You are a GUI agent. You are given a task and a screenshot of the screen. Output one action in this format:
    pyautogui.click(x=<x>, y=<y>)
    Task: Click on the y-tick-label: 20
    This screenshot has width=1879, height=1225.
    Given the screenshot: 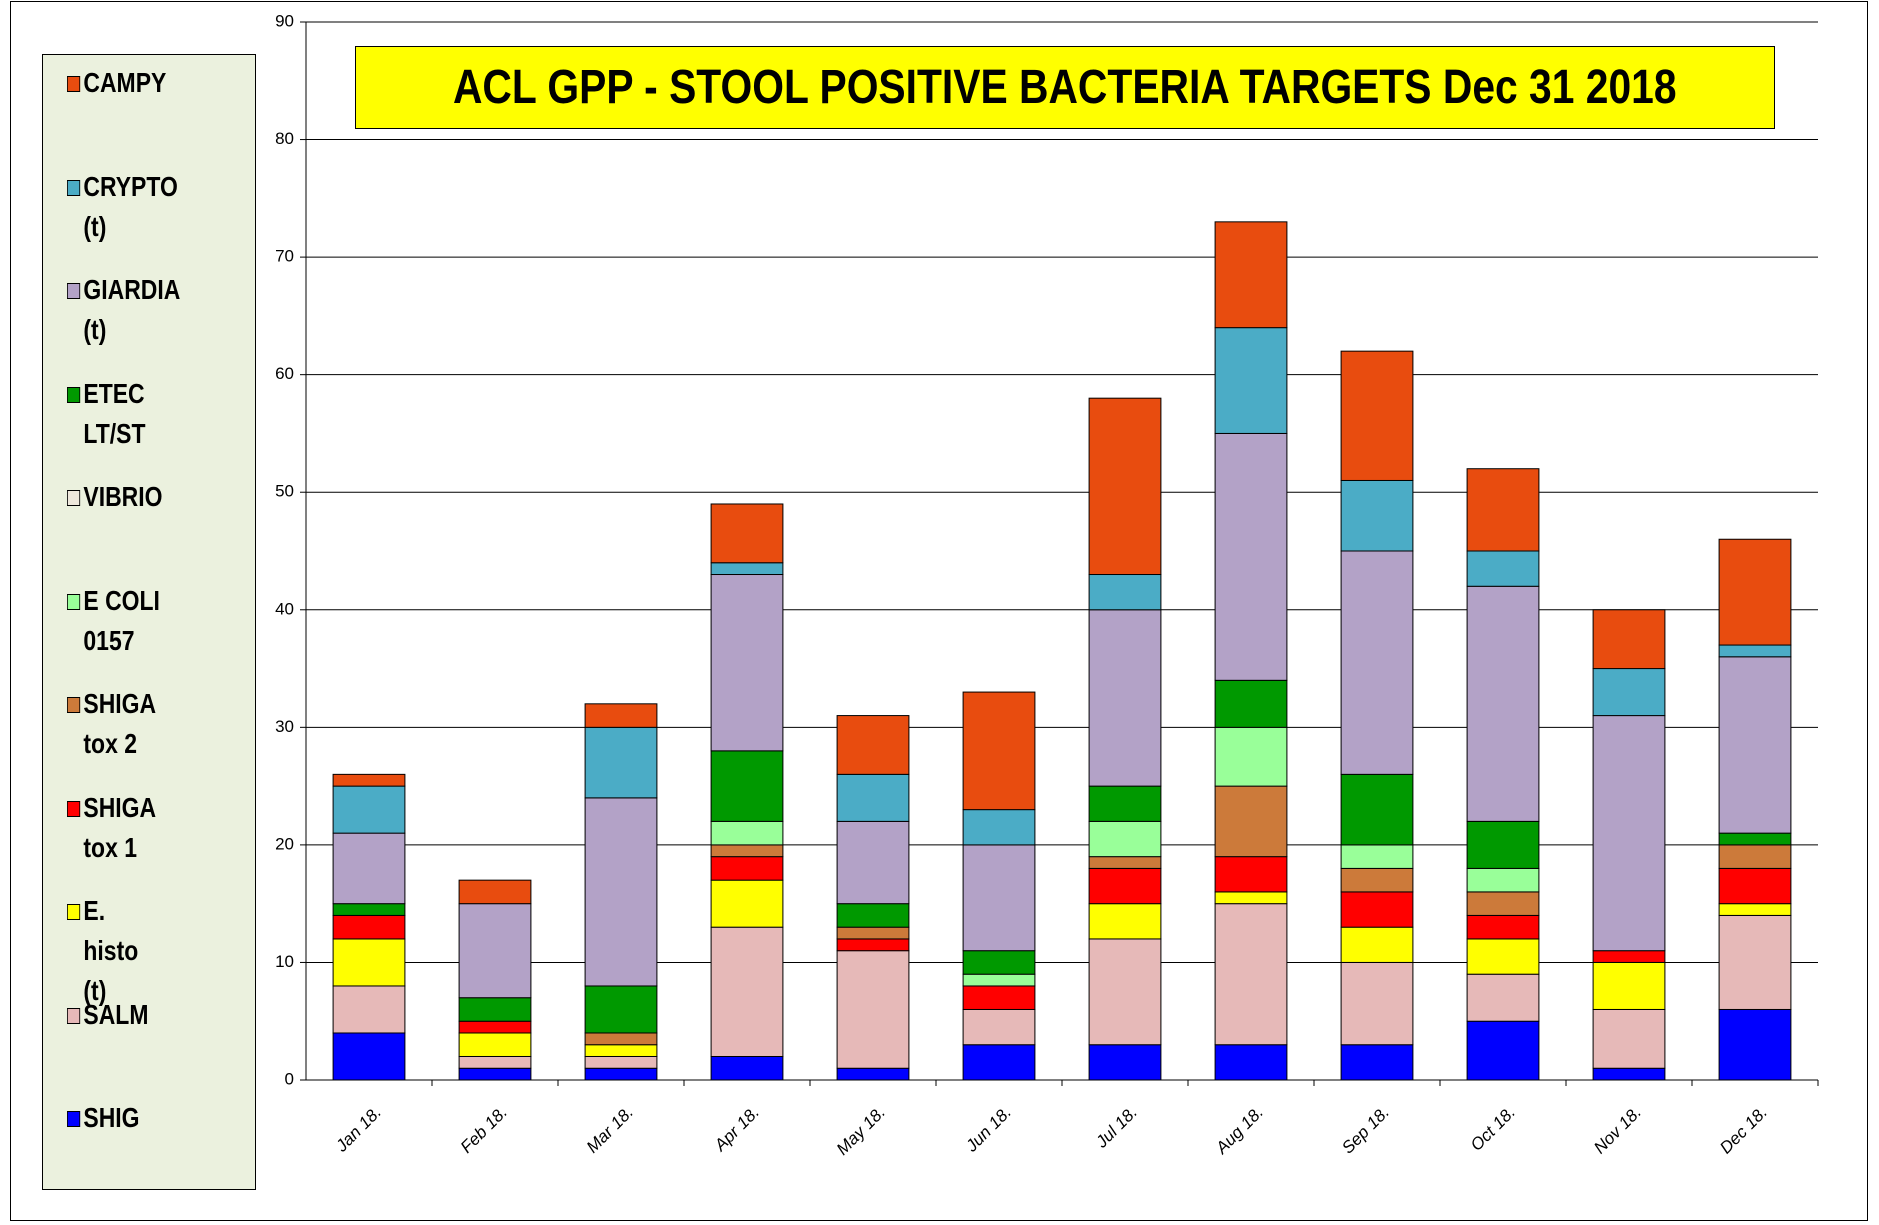 What is the action you would take?
    pyautogui.click(x=284, y=843)
    